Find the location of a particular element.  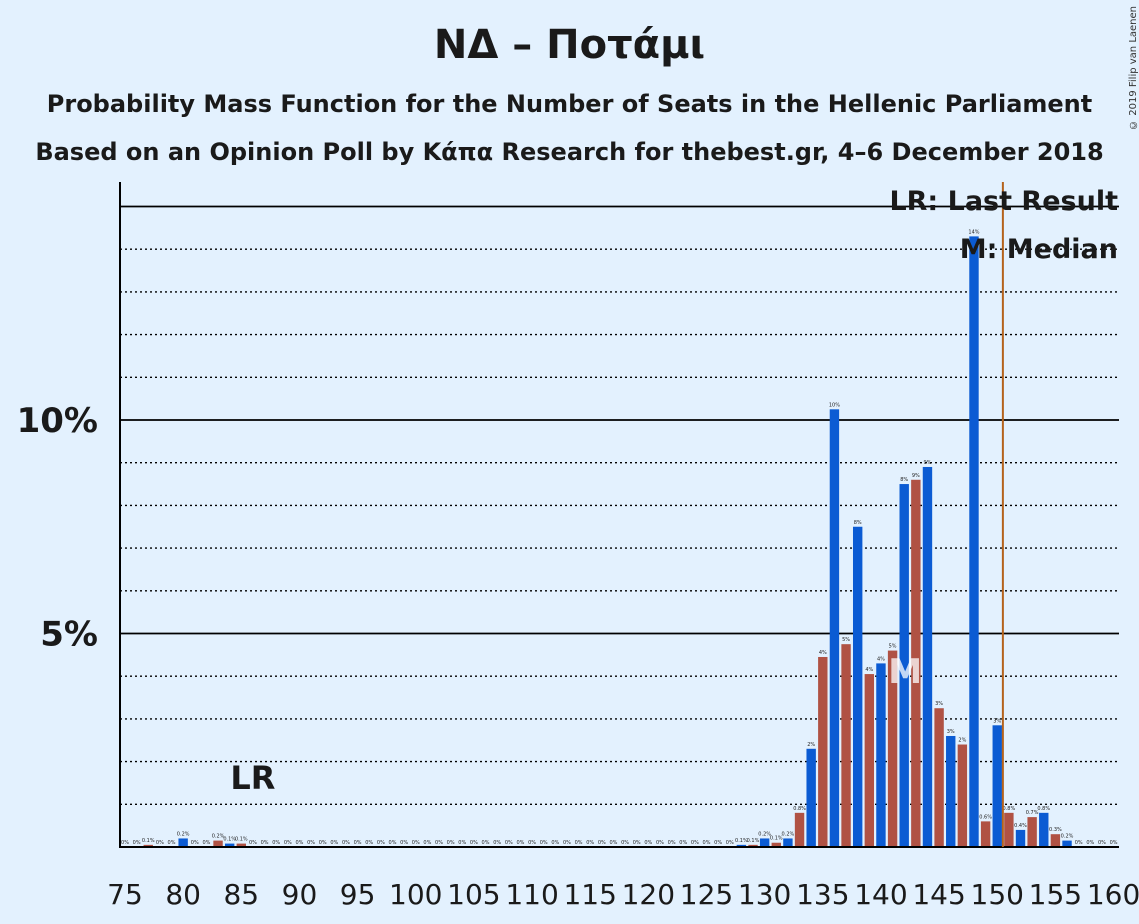

bar-label-seat-84: 0.1% is located at coordinates (229, 840).